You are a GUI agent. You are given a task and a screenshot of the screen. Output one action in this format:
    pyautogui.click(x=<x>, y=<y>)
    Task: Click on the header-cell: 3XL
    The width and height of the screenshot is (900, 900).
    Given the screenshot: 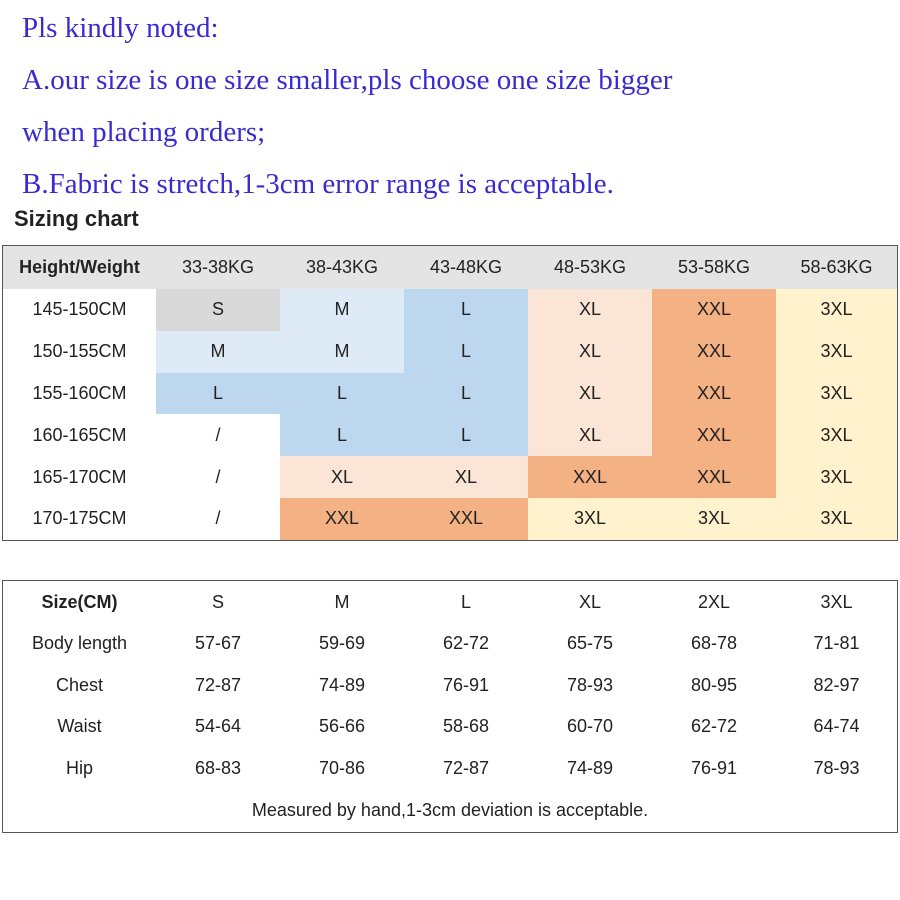 What is the action you would take?
    pyautogui.click(x=836, y=601)
    